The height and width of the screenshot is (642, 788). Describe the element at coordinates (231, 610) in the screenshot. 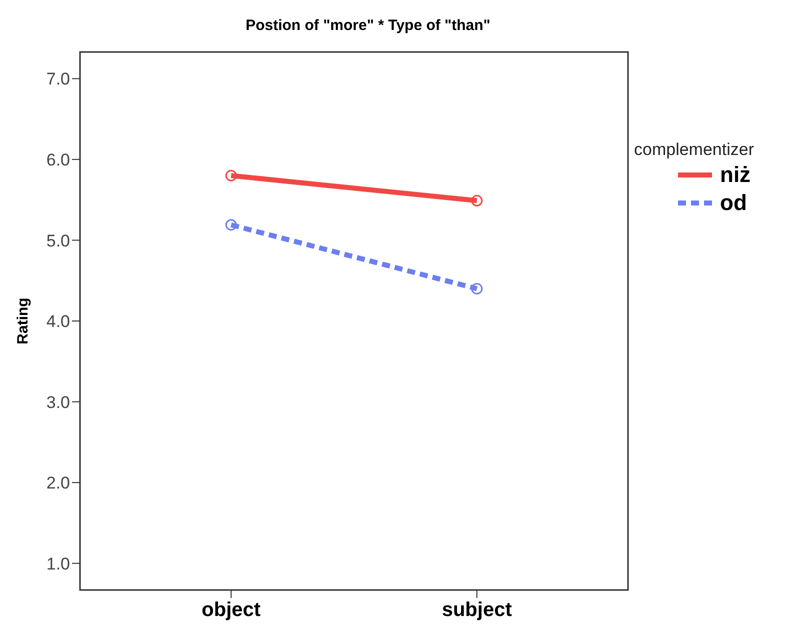

I see `x-tick-label: object` at that location.